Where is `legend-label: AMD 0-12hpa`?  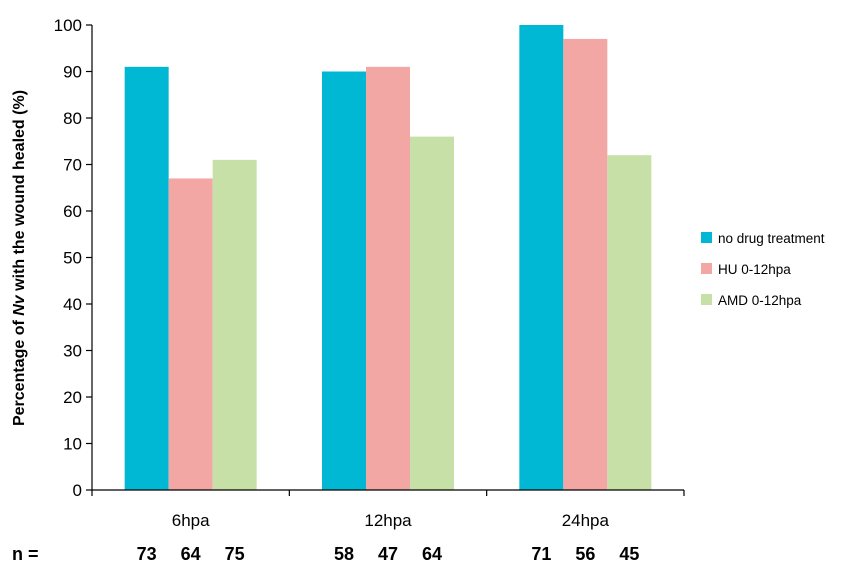 legend-label: AMD 0-12hpa is located at coordinates (760, 300).